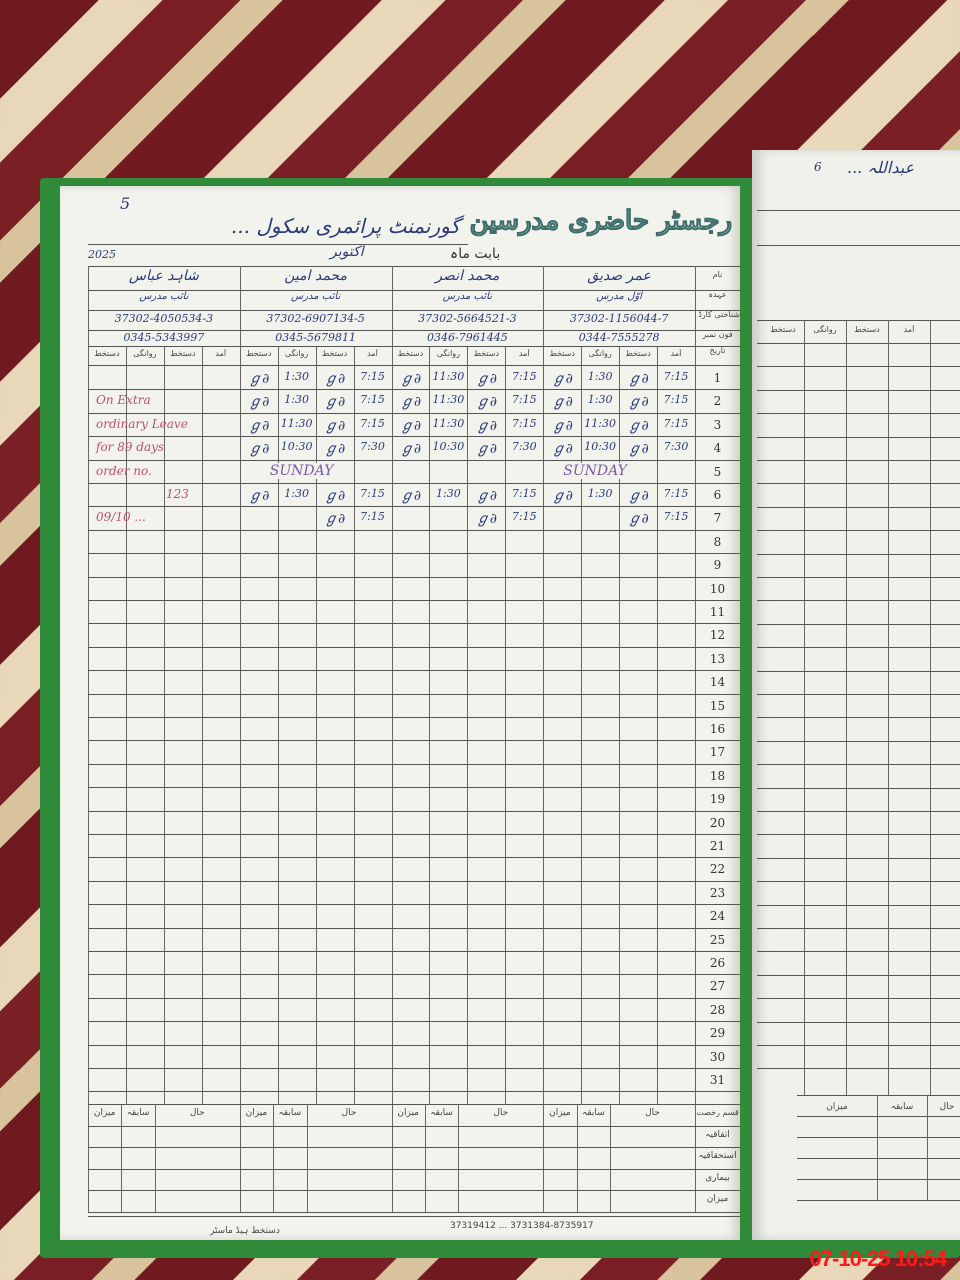 Image resolution: width=960 pixels, height=1280 pixels. Describe the element at coordinates (717, 518) in the screenshot. I see `day-number: 7` at that location.